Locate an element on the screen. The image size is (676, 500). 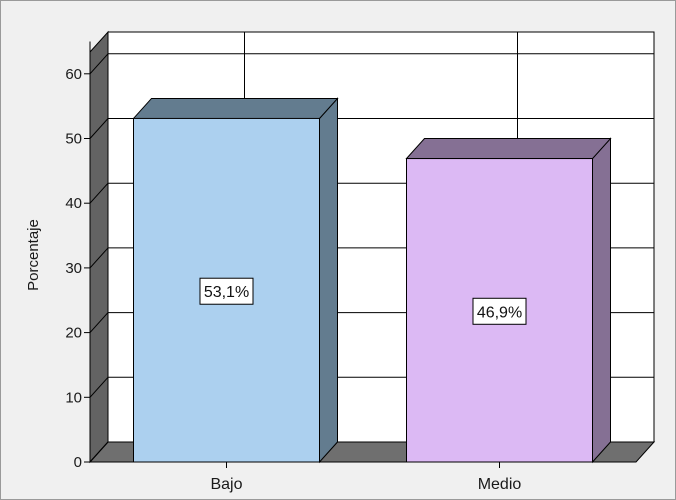
data-label: 53,1% is located at coordinates (226, 292).